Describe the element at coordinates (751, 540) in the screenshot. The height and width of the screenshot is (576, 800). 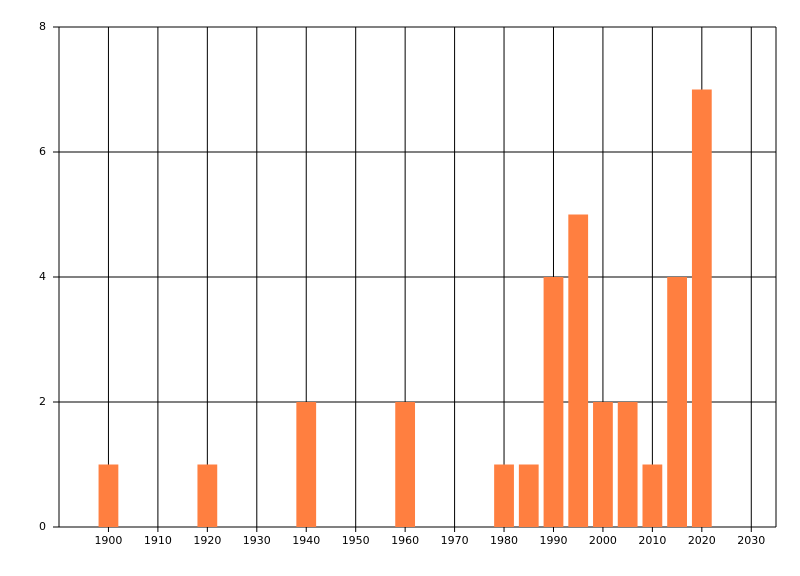
I see `x-tick-label: 2030` at that location.